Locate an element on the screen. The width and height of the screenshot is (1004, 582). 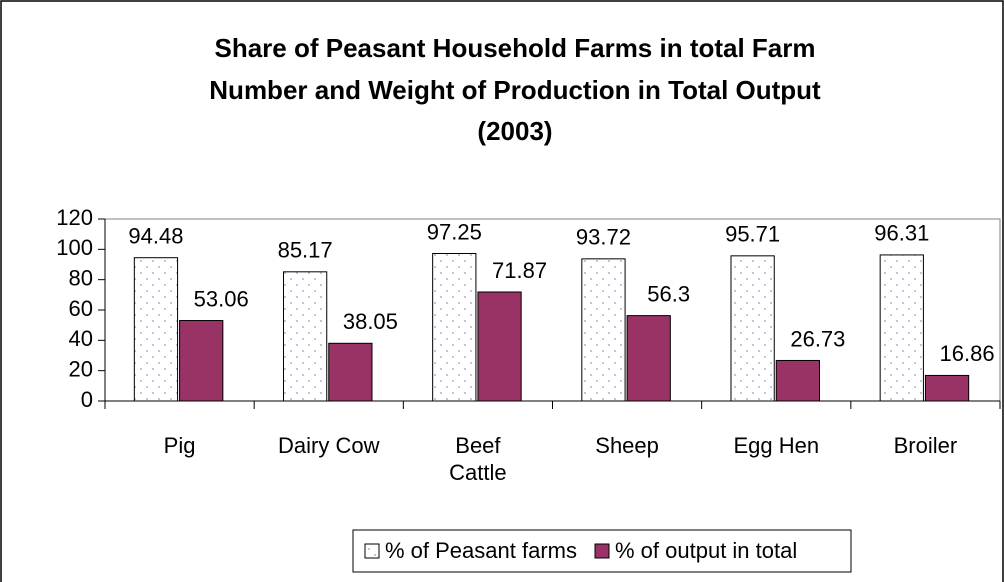
data-label: 26.73 is located at coordinates (817, 338).